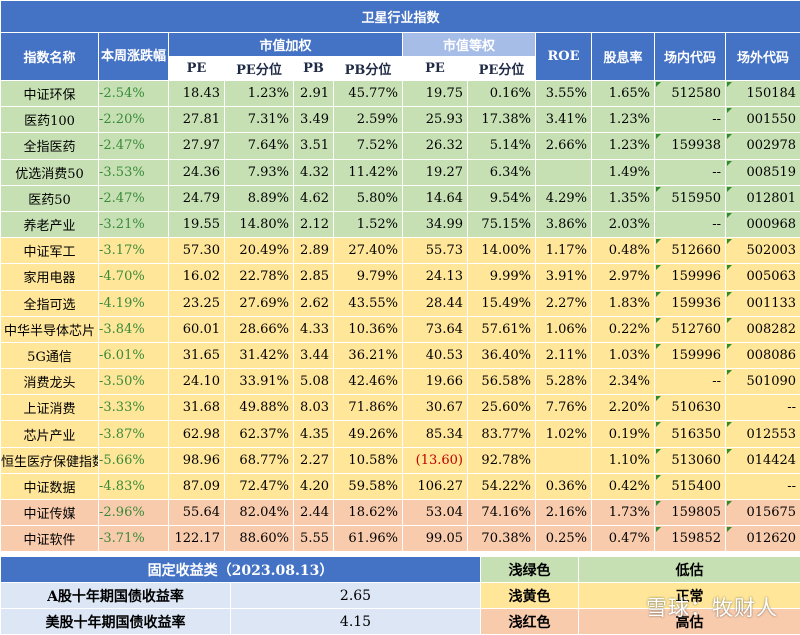 Image resolution: width=800 pixels, height=635 pixels. Describe the element at coordinates (259, 198) in the screenshot. I see `row-pe-percentile: 8.89%` at that location.